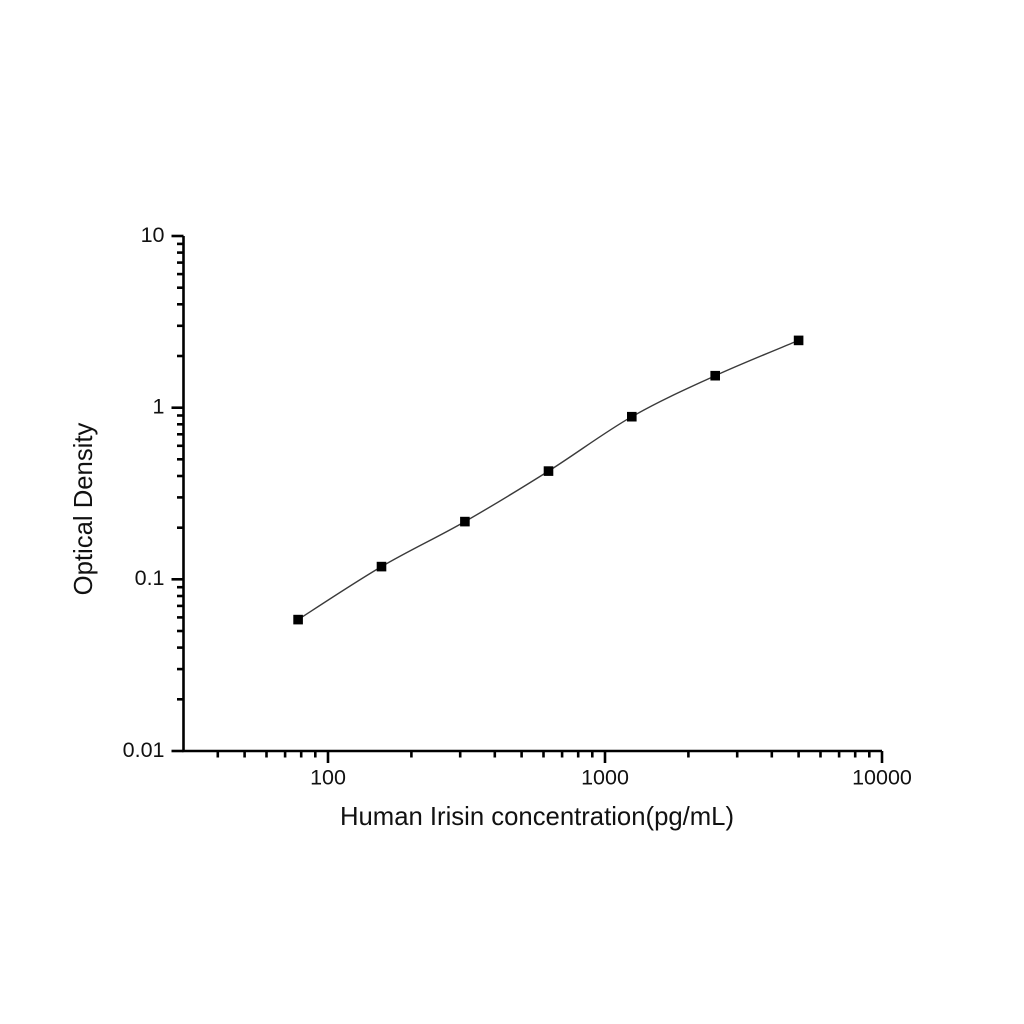  What do you see at coordinates (159, 407) in the screenshot?
I see `svg-text: 1` at bounding box center [159, 407].